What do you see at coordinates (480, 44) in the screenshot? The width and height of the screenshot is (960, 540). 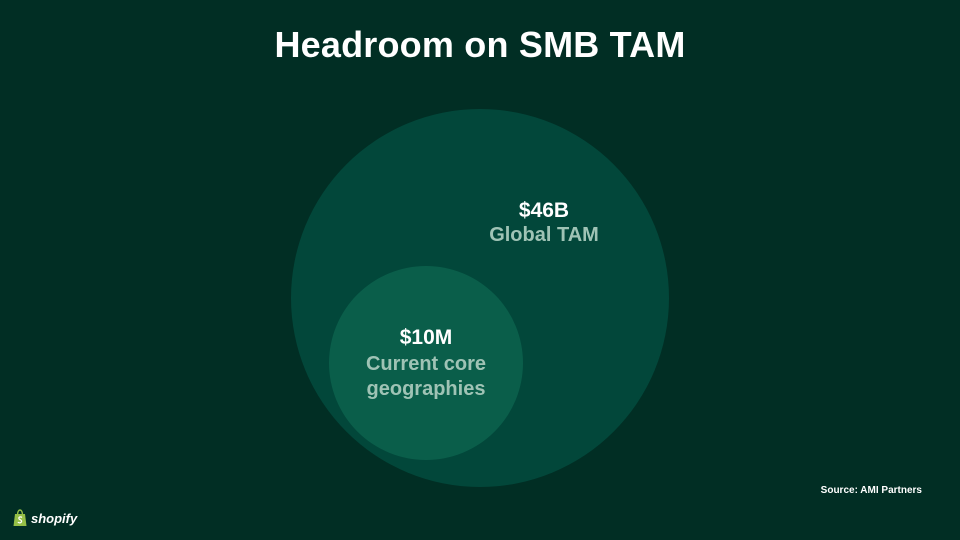 I see `slide-title: Headroom on SMB TAM` at bounding box center [480, 44].